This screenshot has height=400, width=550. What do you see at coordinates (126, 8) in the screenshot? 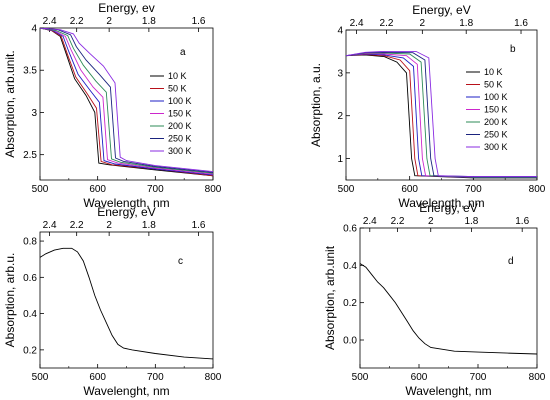
I see `top-axis-title: Energy, ev` at bounding box center [126, 8].